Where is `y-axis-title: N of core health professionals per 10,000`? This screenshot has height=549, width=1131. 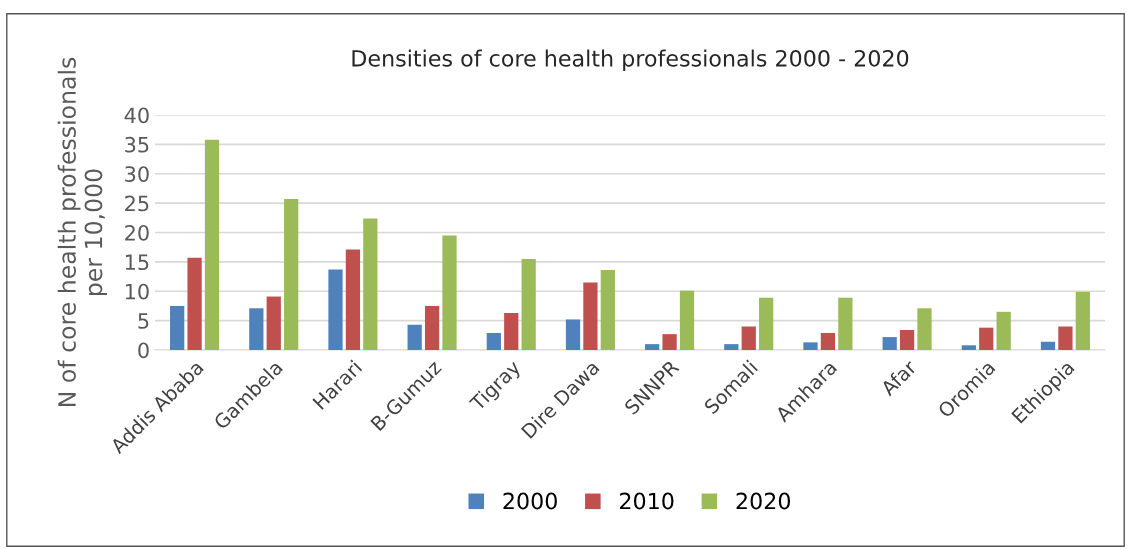
y-axis-title: N of core health professionals per 10,000 is located at coordinates (82, 232).